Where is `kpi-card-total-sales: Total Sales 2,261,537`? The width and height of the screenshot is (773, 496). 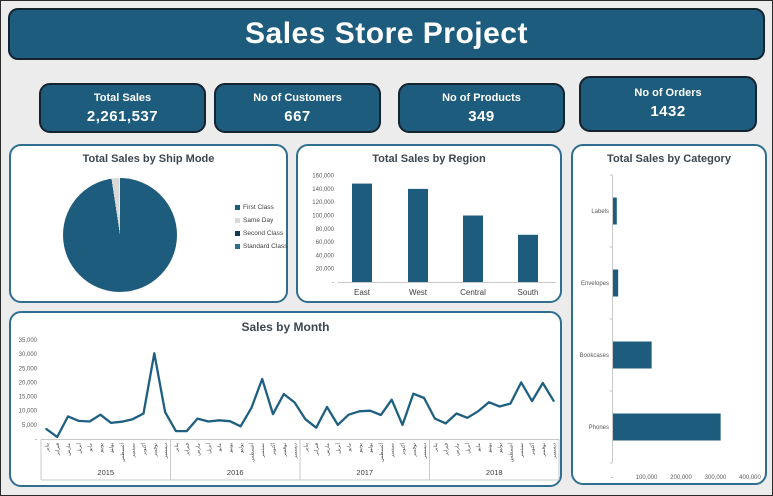 kpi-card-total-sales: Total Sales 2,261,537 is located at coordinates (122, 108).